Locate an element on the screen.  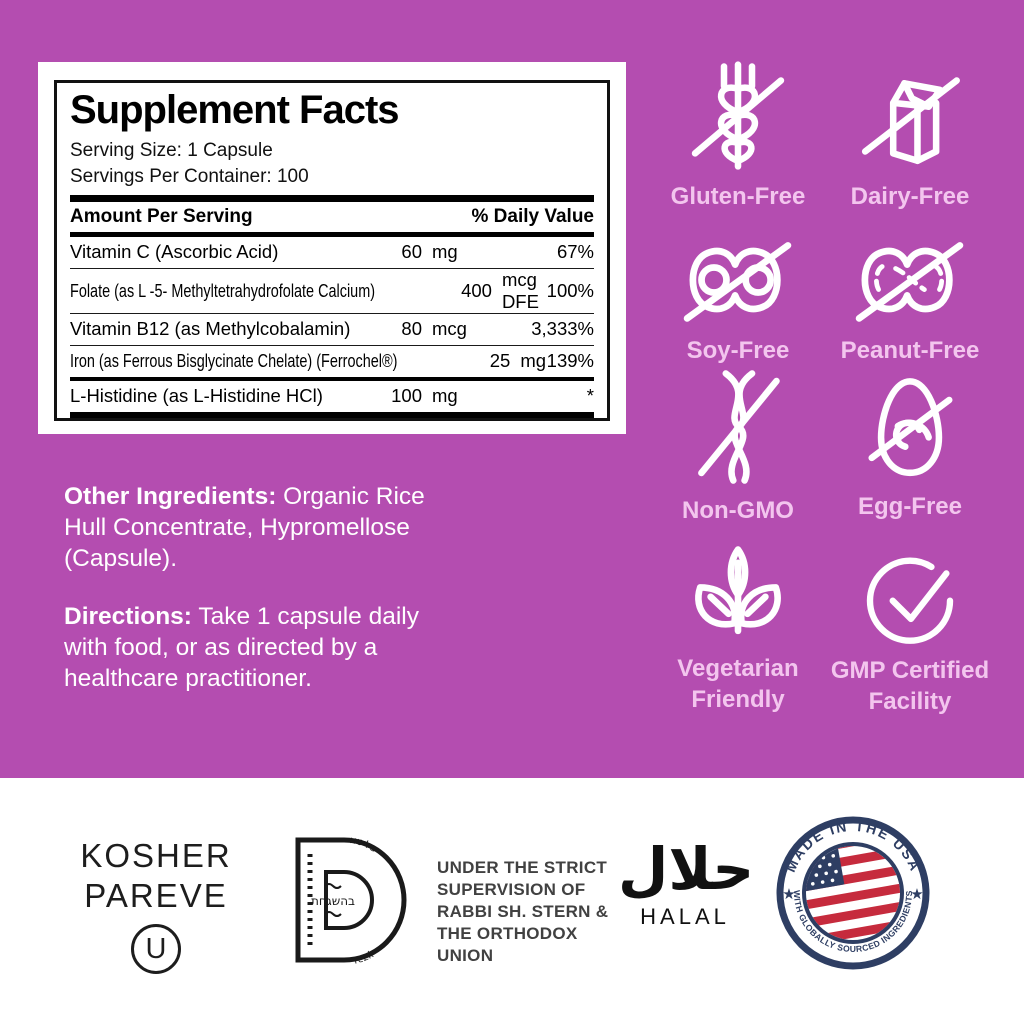
stamp-center-text: בהשגחת is located at coordinates (333, 901).